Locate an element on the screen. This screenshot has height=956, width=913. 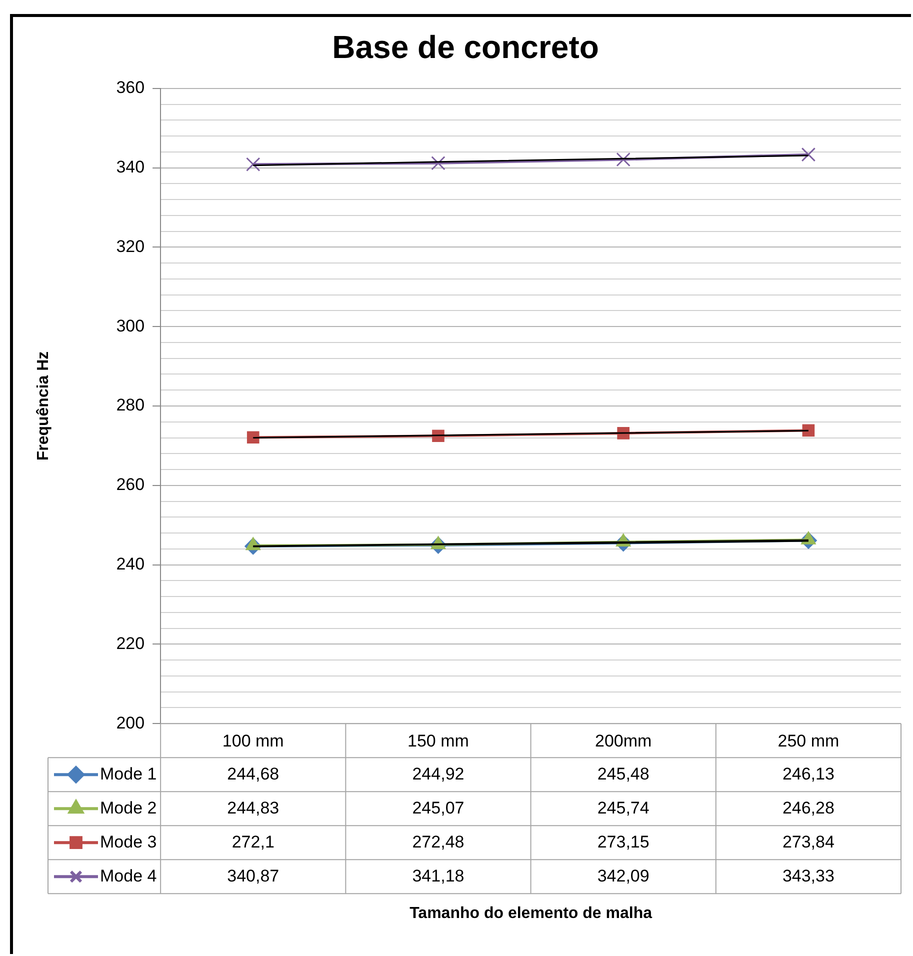
legend-label: Mode 3 is located at coordinates (128, 842).